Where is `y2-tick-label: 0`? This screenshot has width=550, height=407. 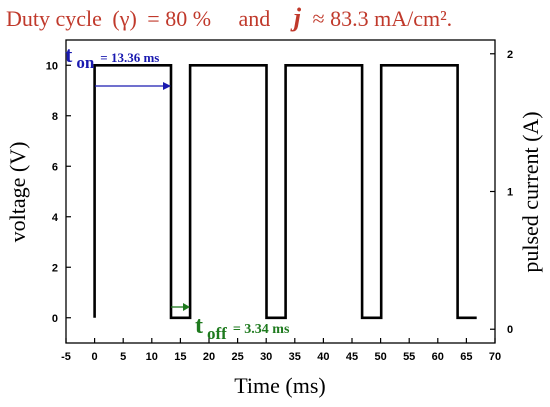 y2-tick-label: 0 is located at coordinates (510, 330).